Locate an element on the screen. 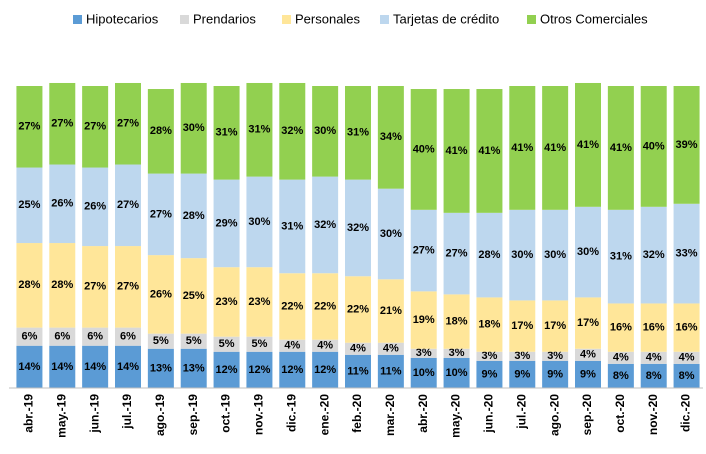 Image resolution: width=706 pixels, height=454 pixels. data-label: 3% is located at coordinates (457, 353).